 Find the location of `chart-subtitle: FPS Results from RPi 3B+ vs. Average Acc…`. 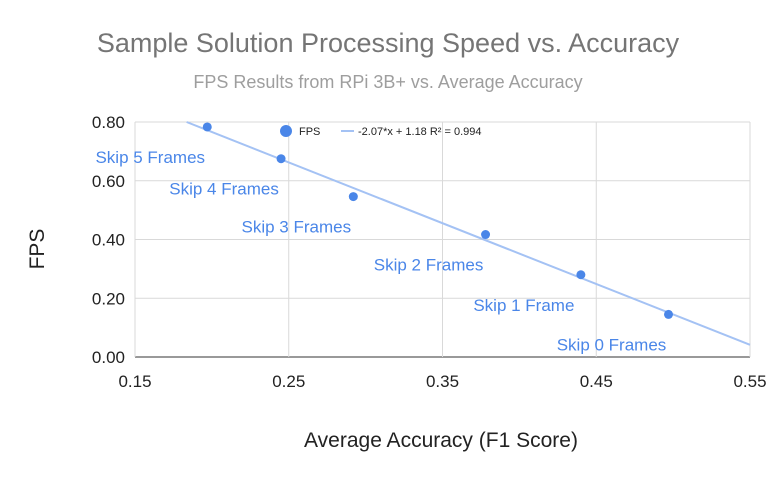

chart-subtitle: FPS Results from RPi 3B+ vs. Average Acc… is located at coordinates (387, 82).